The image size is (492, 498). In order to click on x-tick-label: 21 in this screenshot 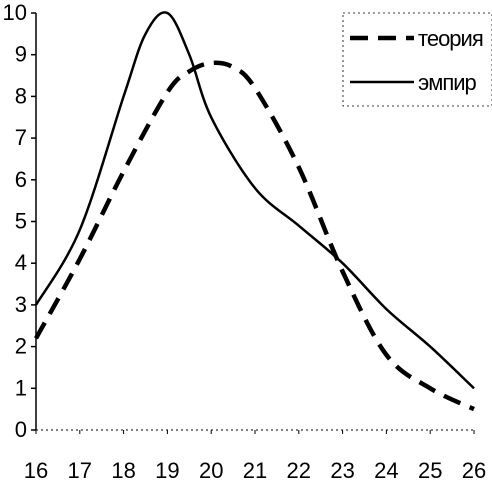, I will do `click(255, 470)`.